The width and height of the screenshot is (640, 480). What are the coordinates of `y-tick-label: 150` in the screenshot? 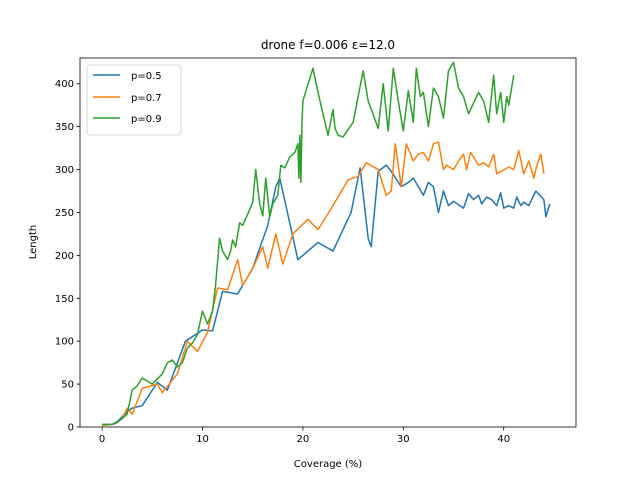 It's located at (64, 299).